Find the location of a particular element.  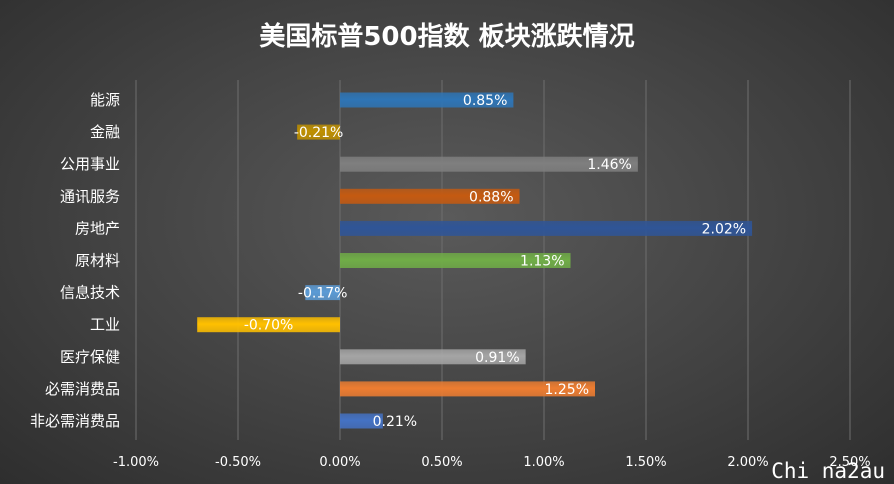

data-label: 1.25% is located at coordinates (567, 390).